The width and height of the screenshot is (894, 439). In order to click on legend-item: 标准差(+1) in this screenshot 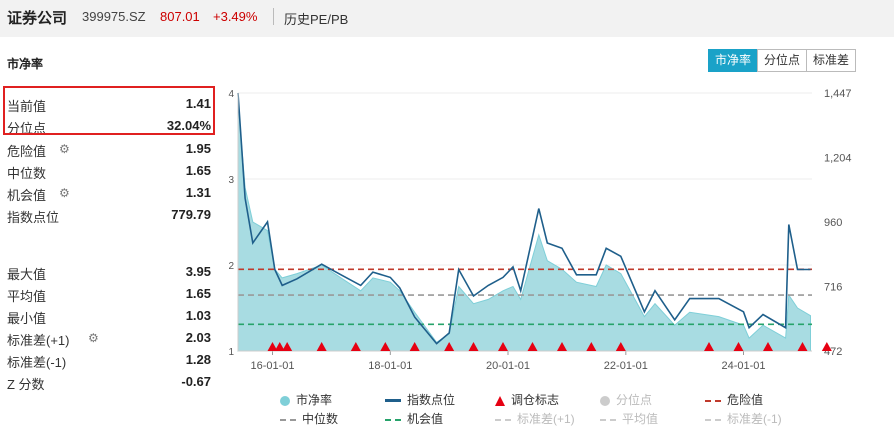, I will do `click(535, 419)`.